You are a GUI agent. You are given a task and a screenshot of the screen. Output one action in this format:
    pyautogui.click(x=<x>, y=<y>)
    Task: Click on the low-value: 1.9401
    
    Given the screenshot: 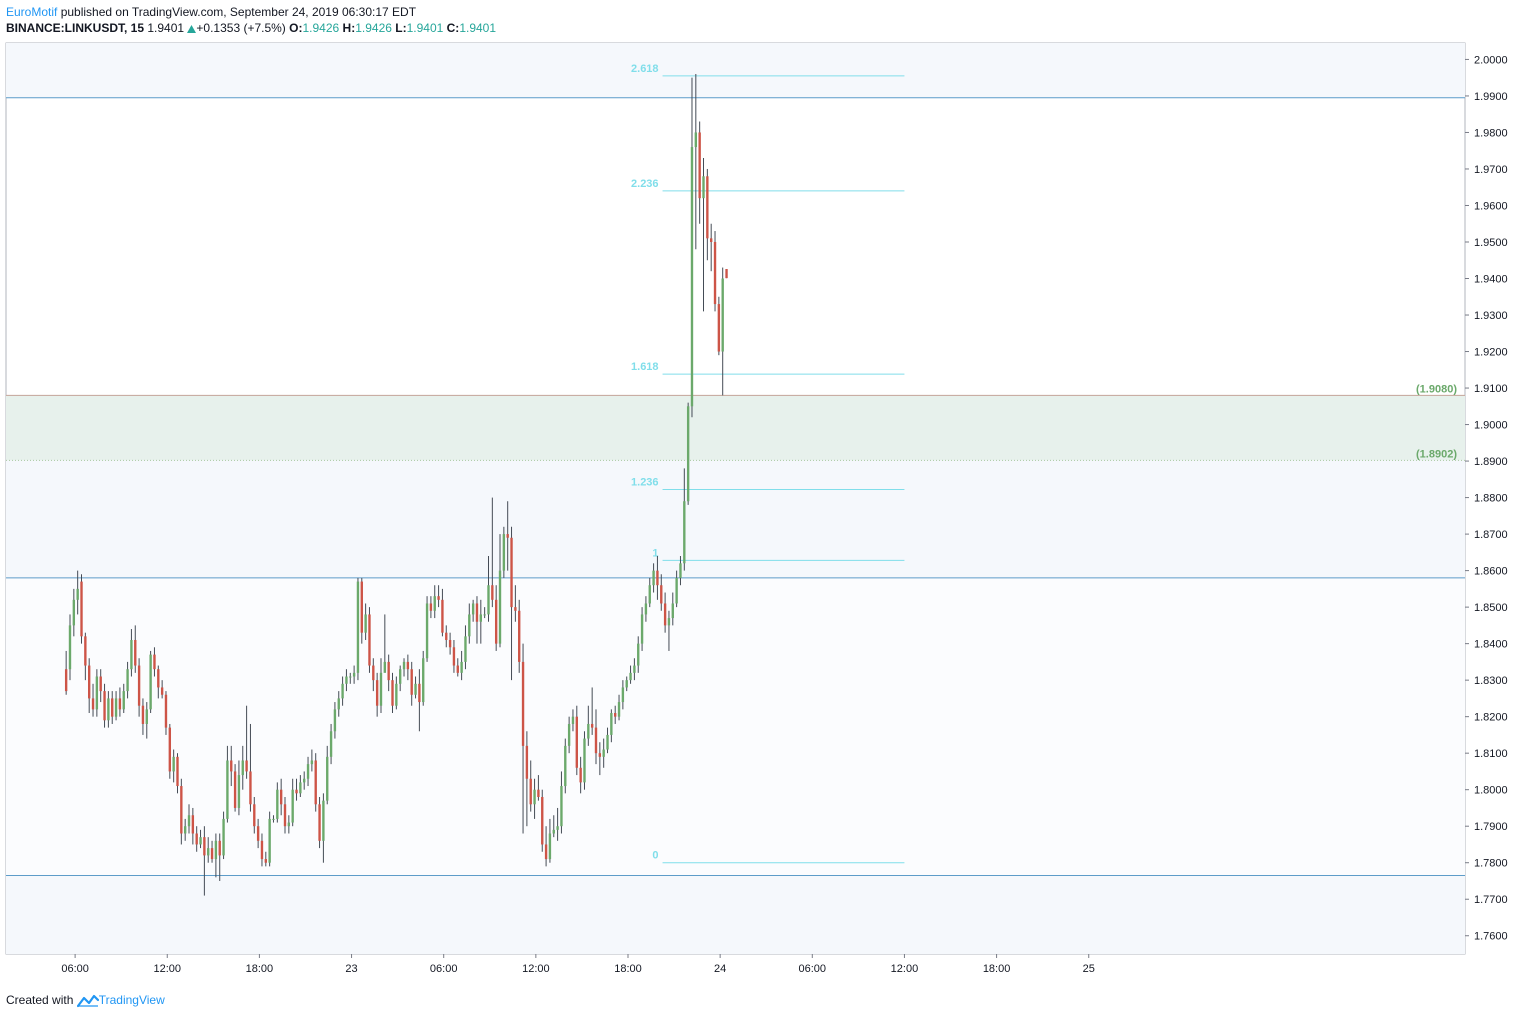 What is the action you would take?
    pyautogui.click(x=425, y=28)
    